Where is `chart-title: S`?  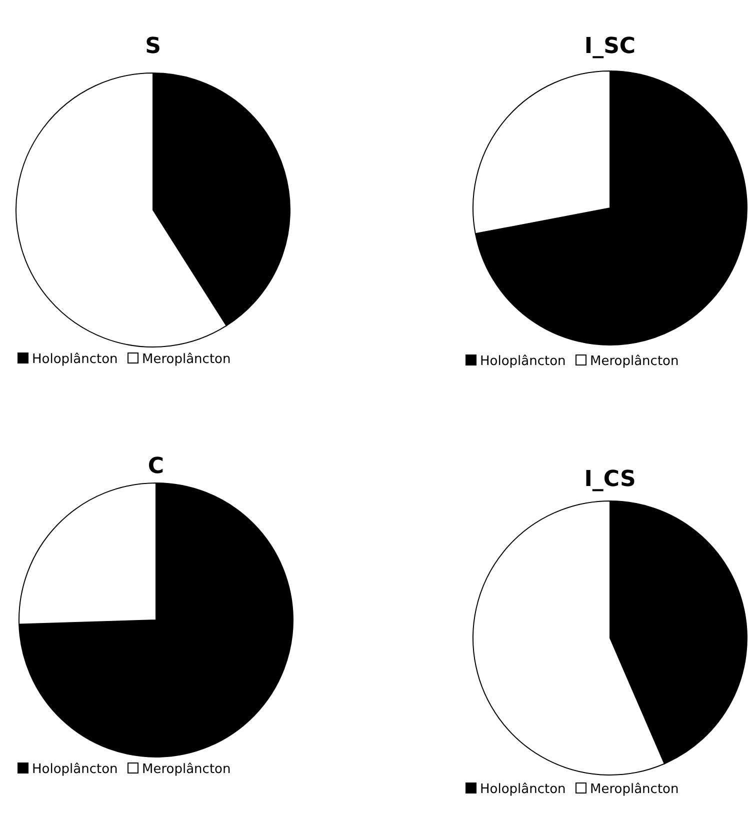
chart-title: S is located at coordinates (153, 46).